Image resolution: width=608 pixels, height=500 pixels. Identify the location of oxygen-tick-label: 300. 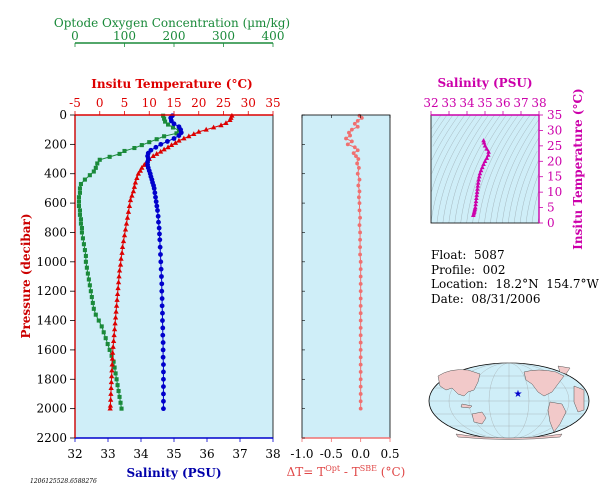
(223, 36).